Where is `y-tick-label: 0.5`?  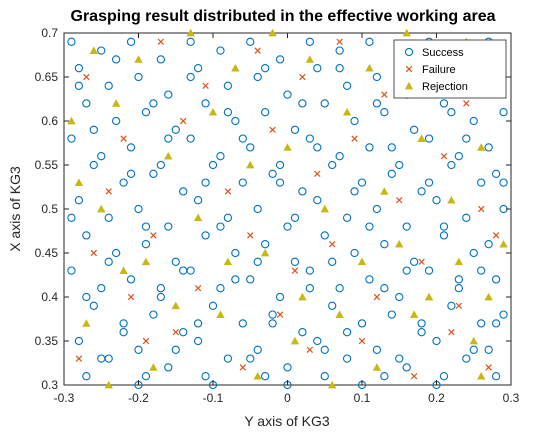 y-tick-label: 0.5 is located at coordinates (49, 209).